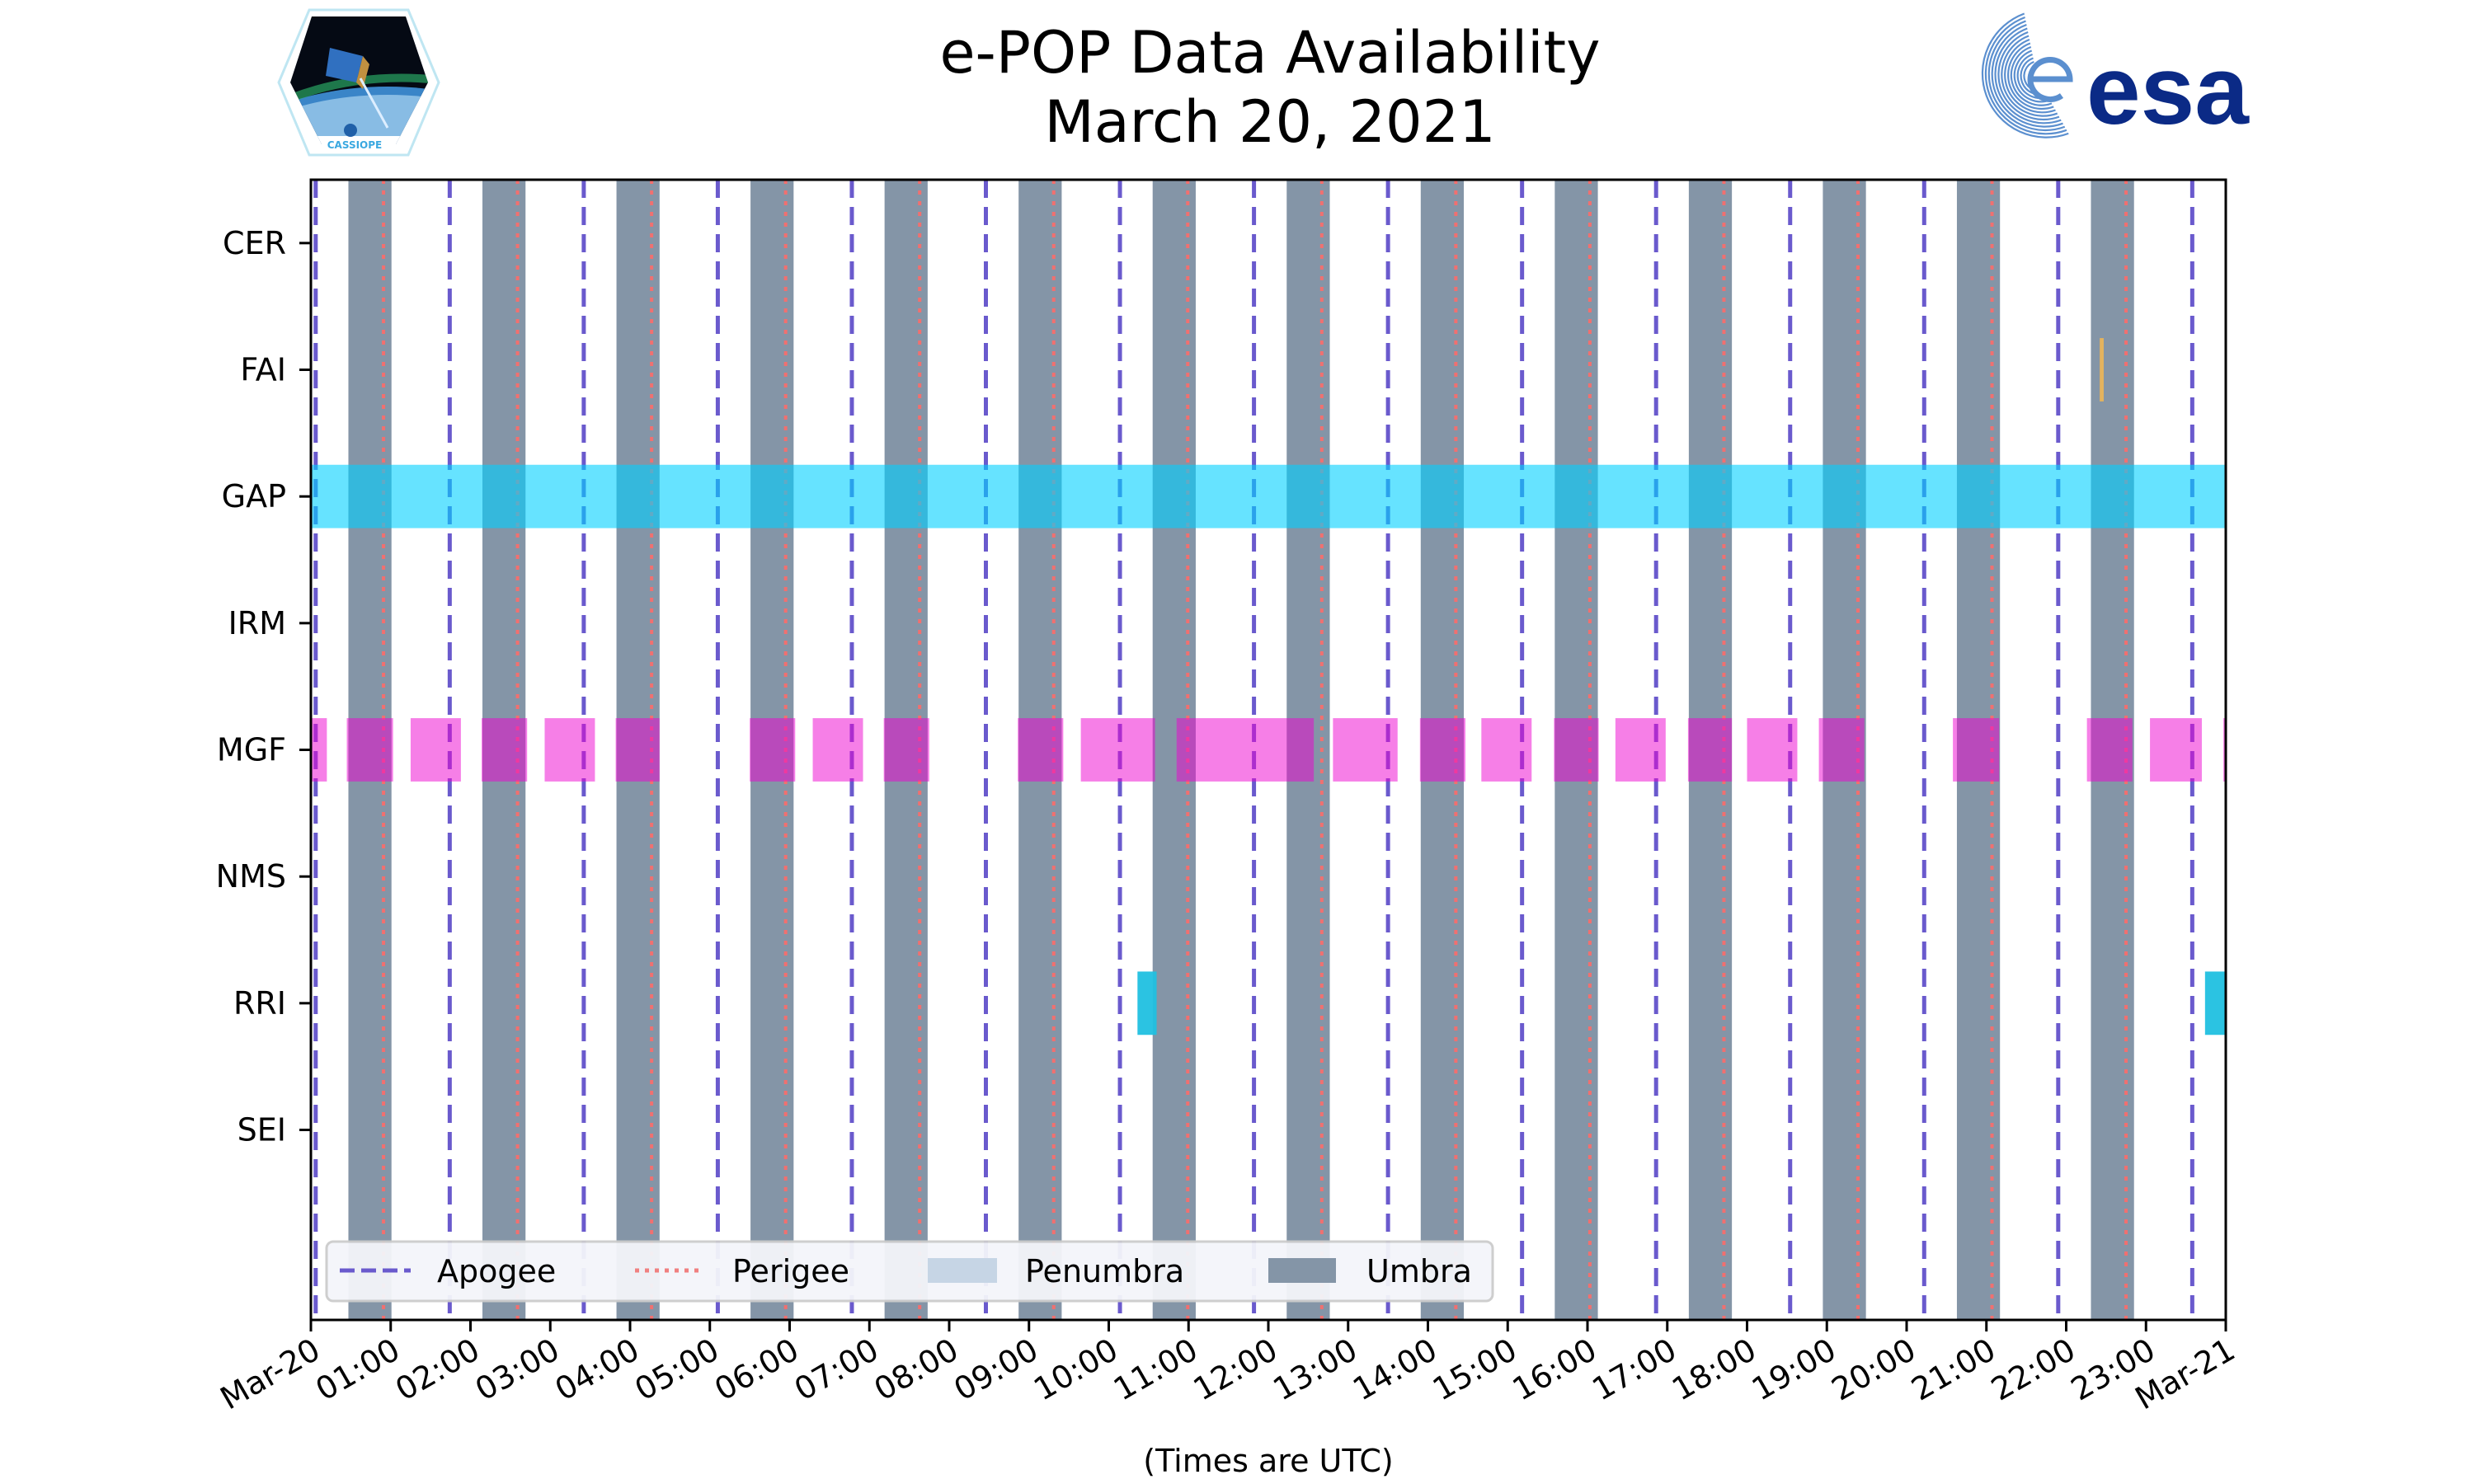  Describe the element at coordinates (437, 1369) in the screenshot. I see `x-tick-label: 02:00` at that location.